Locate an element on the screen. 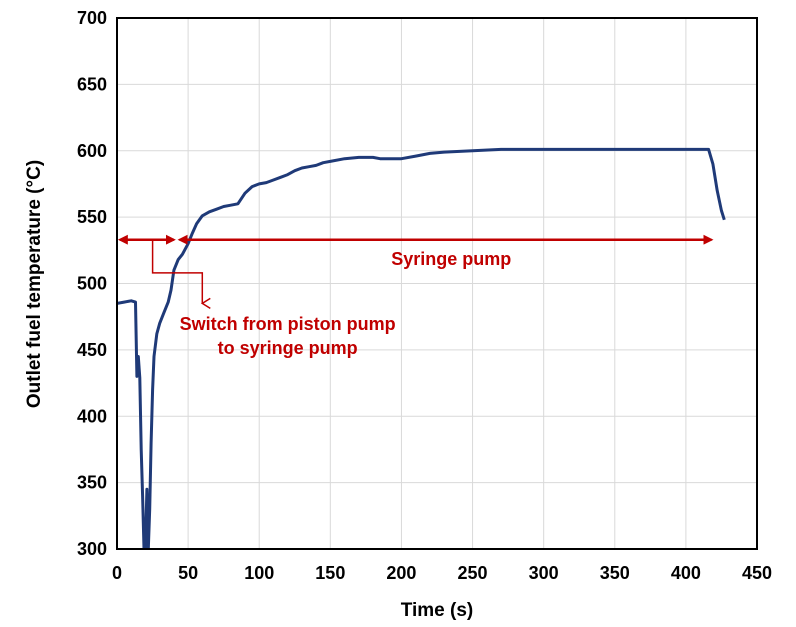  x-tick-label: 100 is located at coordinates (259, 573).